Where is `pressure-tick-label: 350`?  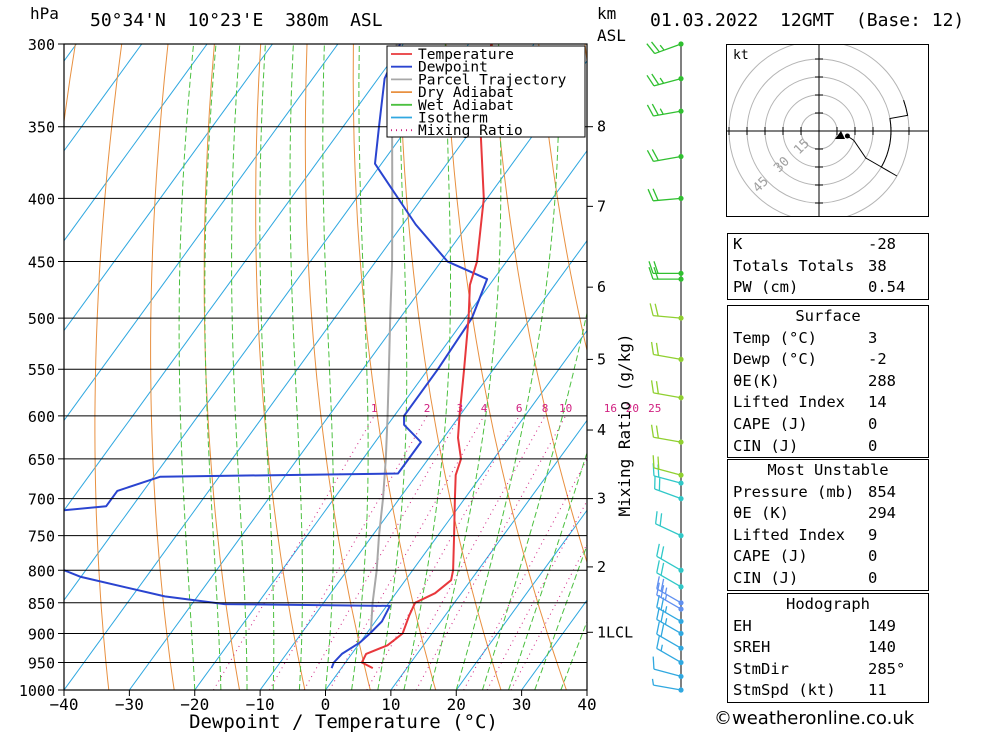 pressure-tick-label: 350 is located at coordinates (41, 128).